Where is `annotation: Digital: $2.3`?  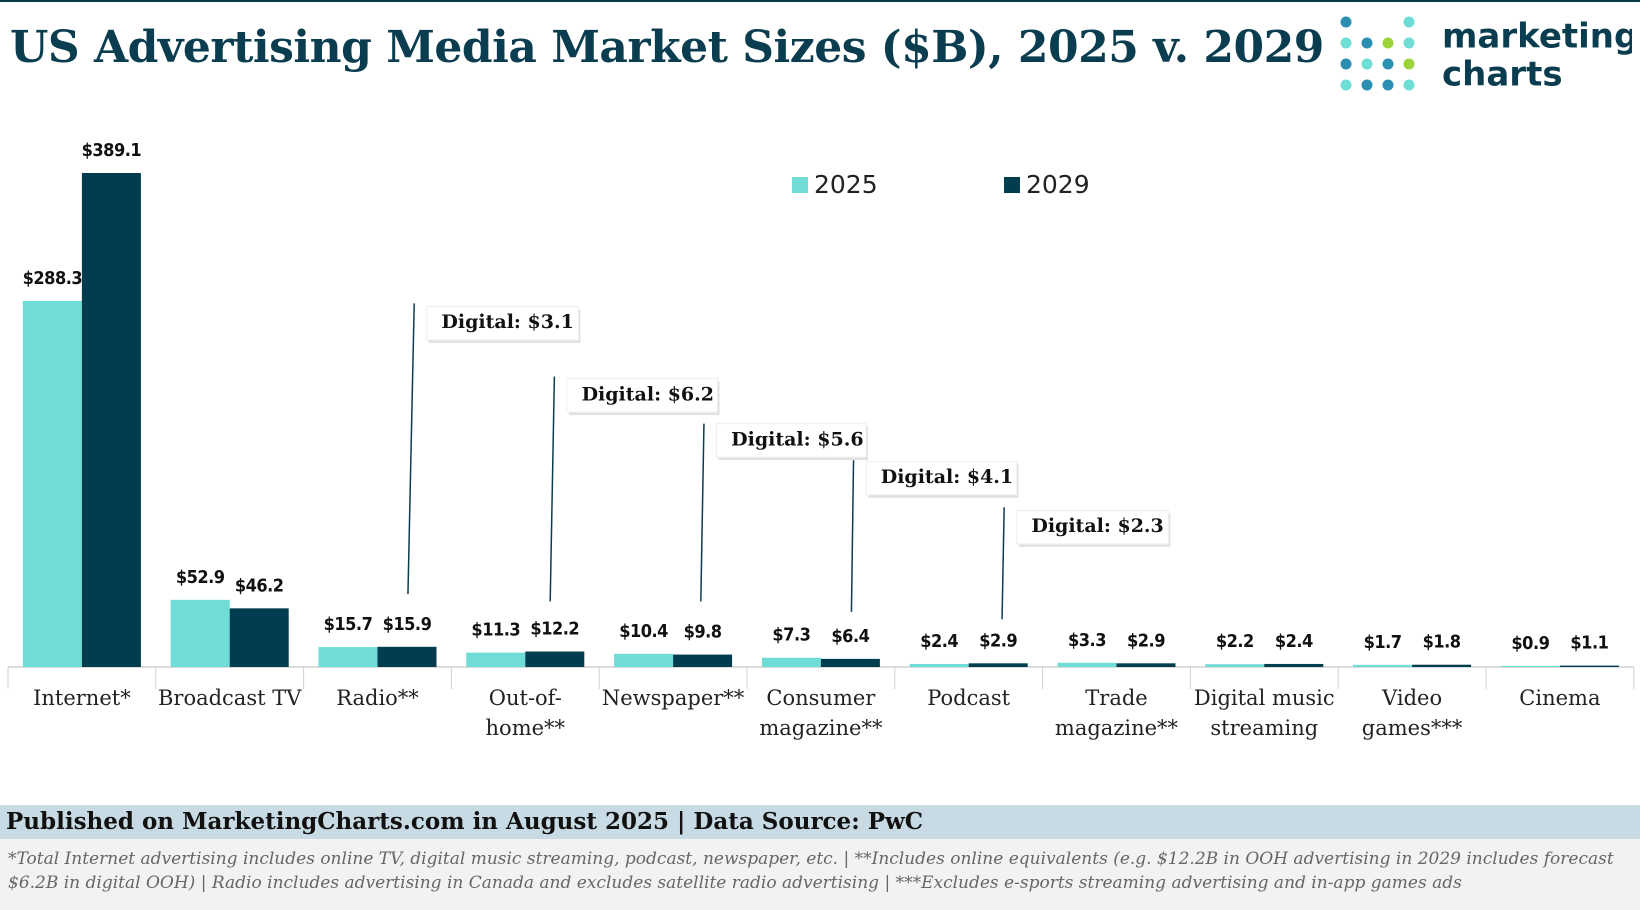 annotation: Digital: $2.3 is located at coordinates (1097, 526).